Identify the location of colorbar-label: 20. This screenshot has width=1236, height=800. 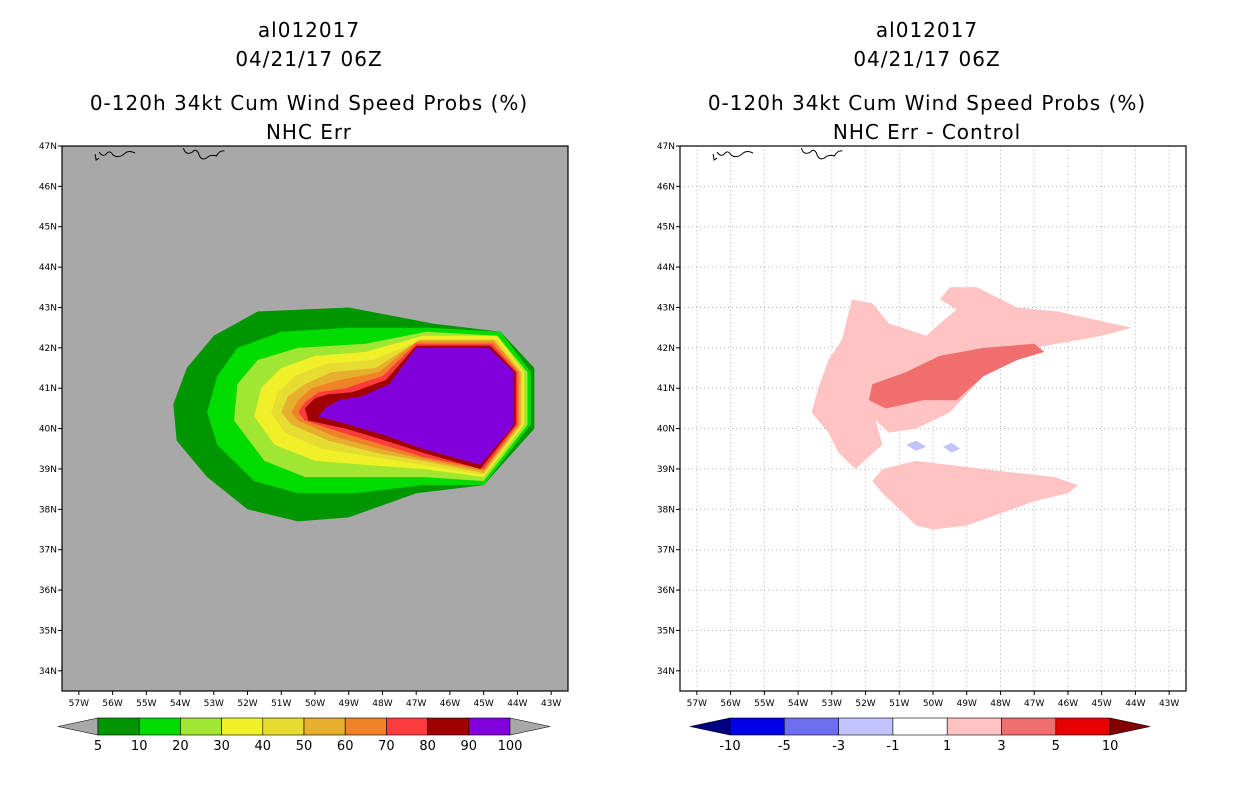
(180, 746).